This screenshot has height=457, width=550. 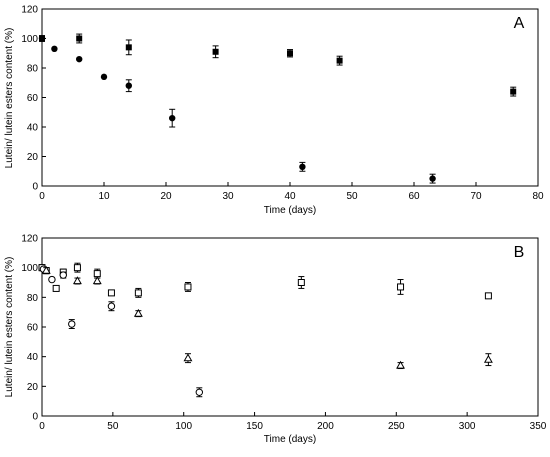 What do you see at coordinates (254, 426) in the screenshot?
I see `x-tick-label: 150` at bounding box center [254, 426].